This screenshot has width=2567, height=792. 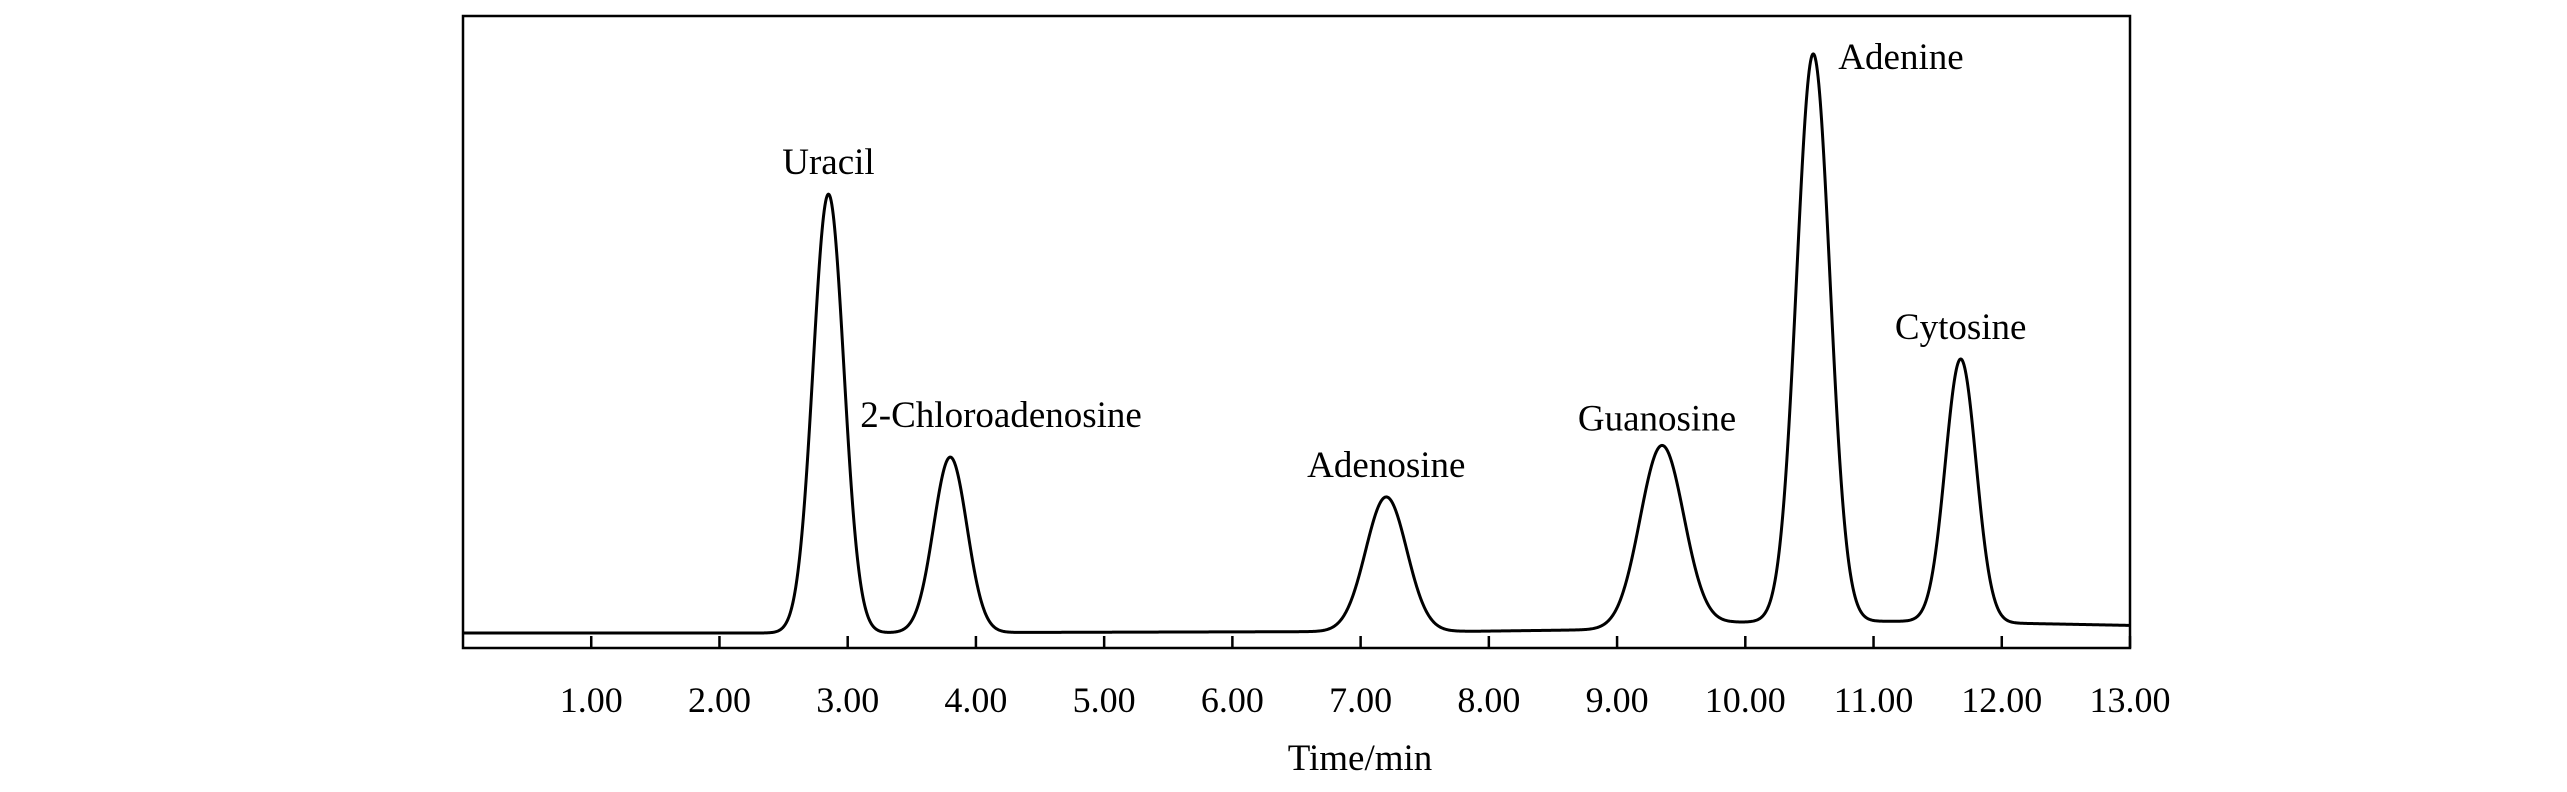 I want to click on x-tick-label: 13.00, so click(x=2130, y=700).